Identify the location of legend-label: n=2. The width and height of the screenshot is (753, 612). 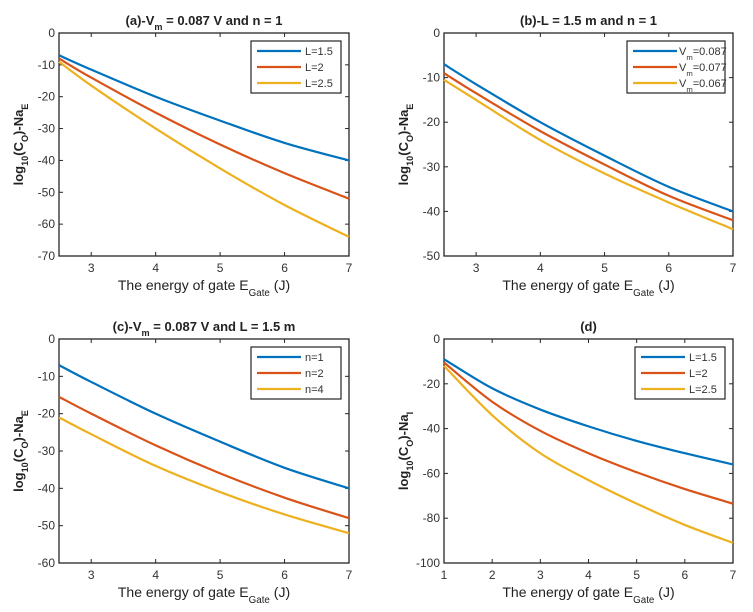
(314, 374).